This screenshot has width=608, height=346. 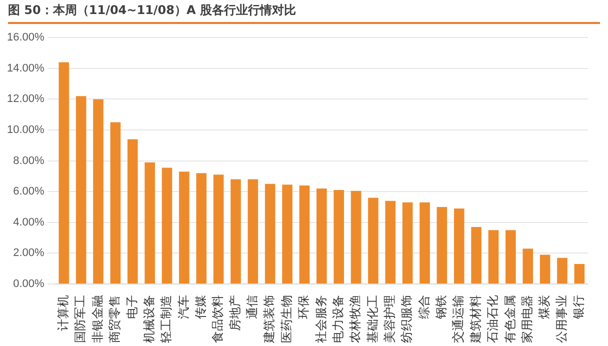 What do you see at coordinates (80, 319) in the screenshot?
I see `x-tick-label: 国防军工` at bounding box center [80, 319].